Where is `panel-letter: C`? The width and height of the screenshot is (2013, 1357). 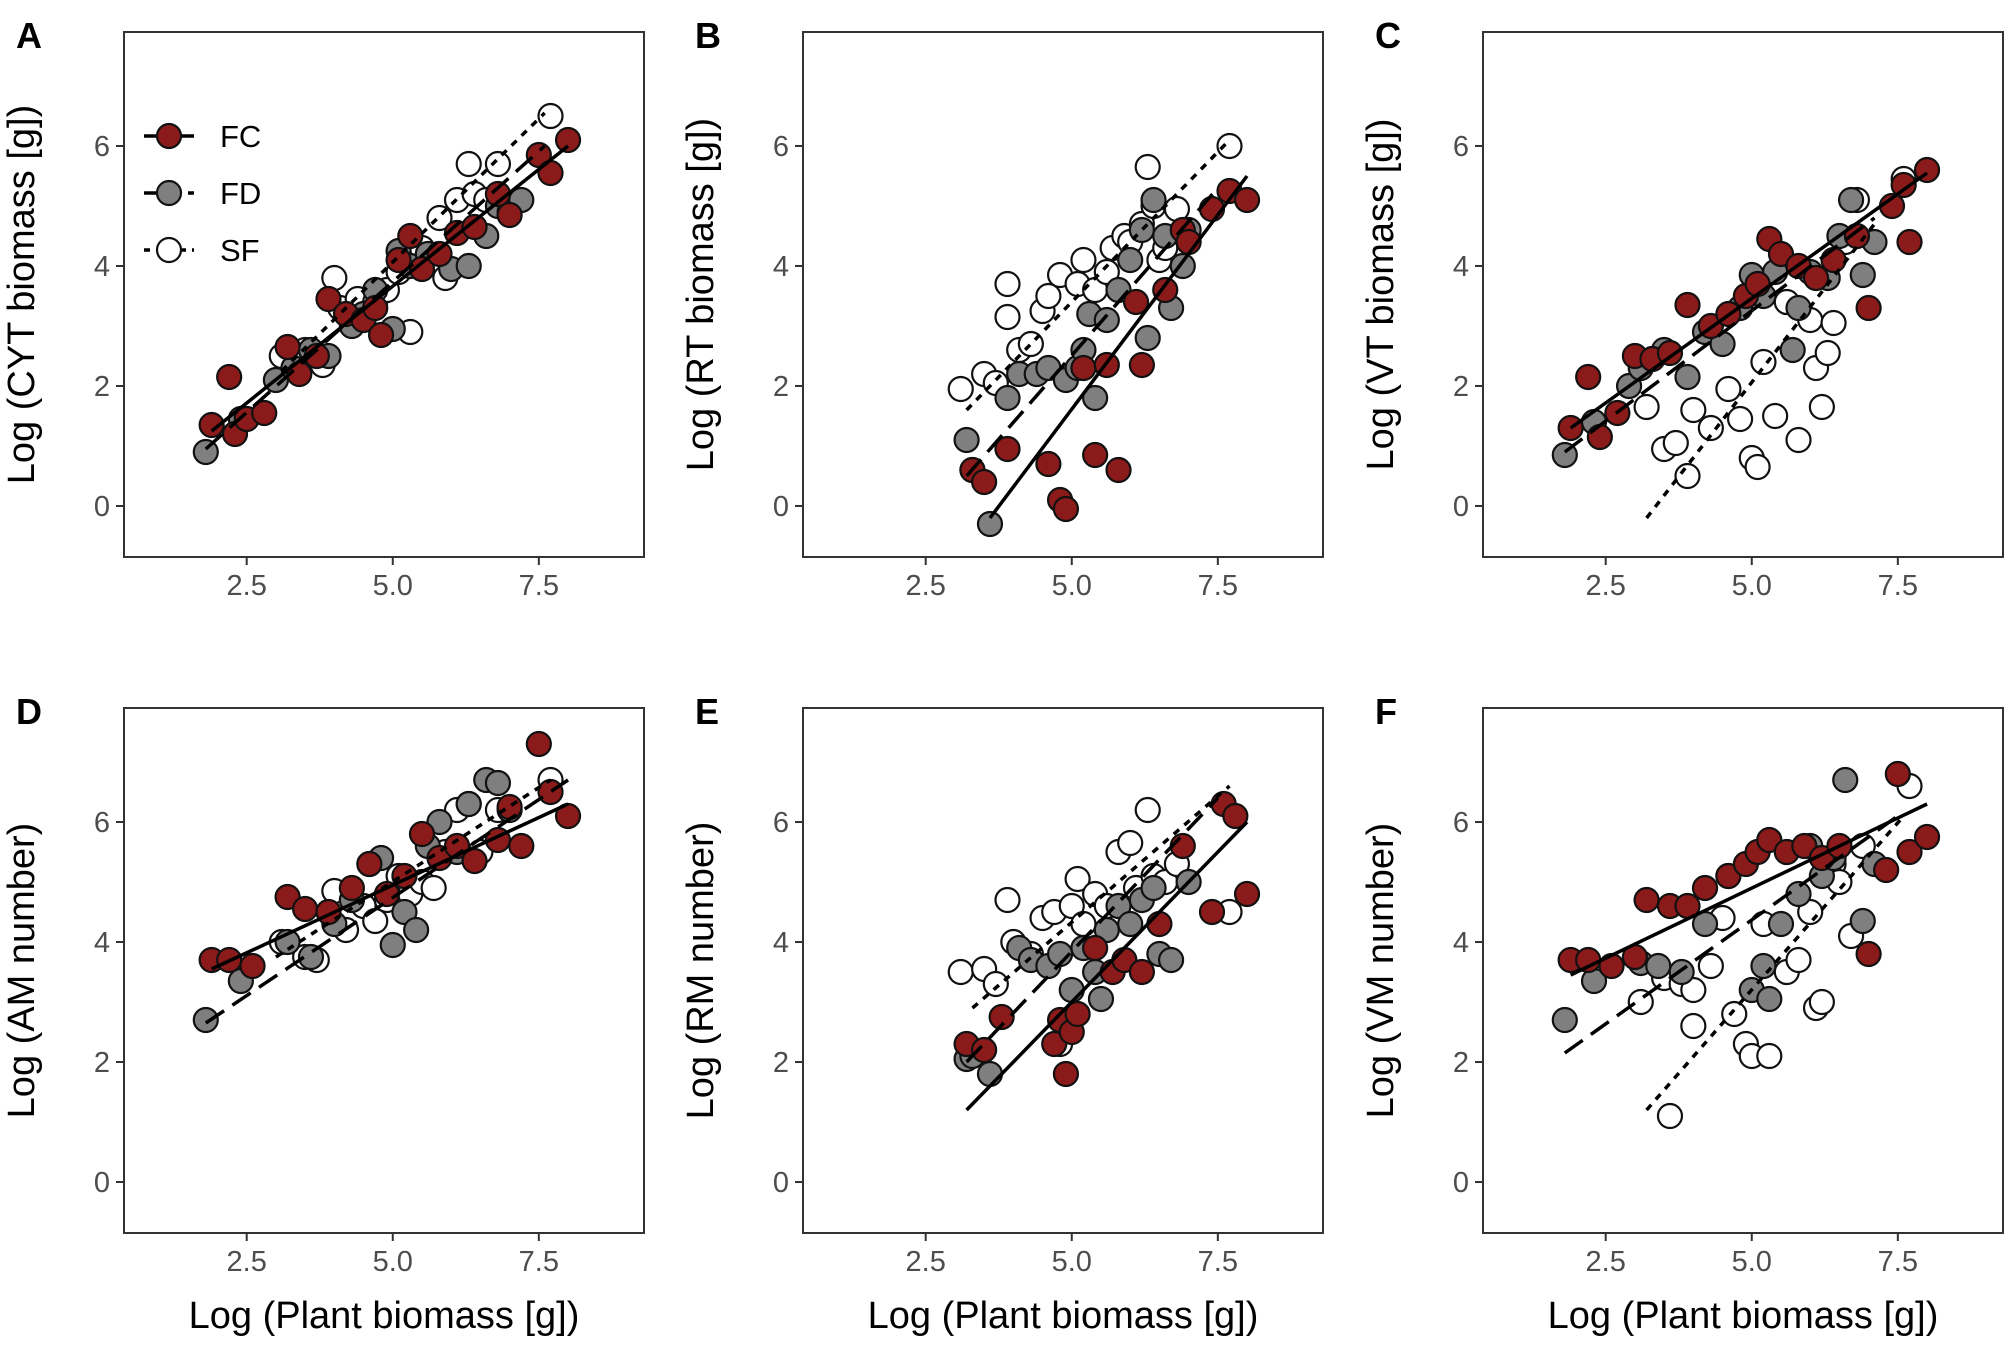
panel-letter: C is located at coordinates (1388, 35).